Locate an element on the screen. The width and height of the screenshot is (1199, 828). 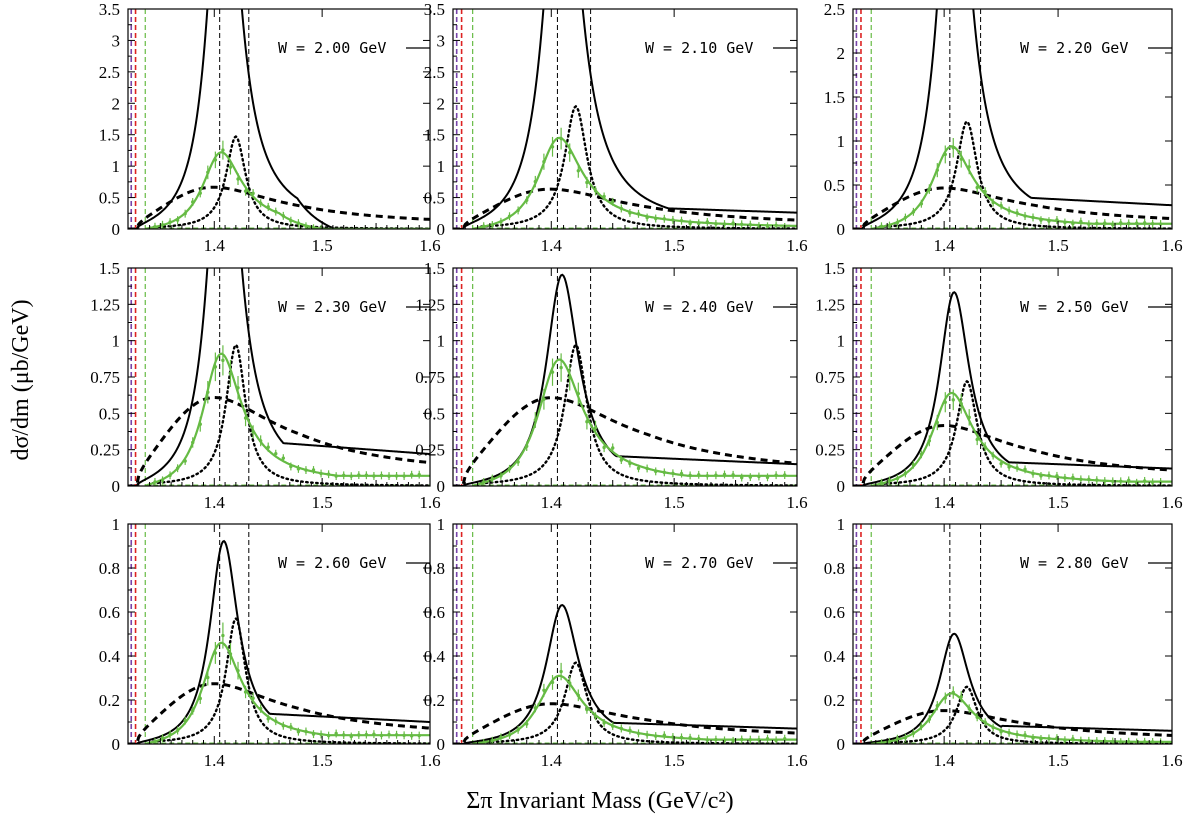
y-tick-label: 0.8 is located at coordinates (109, 568).